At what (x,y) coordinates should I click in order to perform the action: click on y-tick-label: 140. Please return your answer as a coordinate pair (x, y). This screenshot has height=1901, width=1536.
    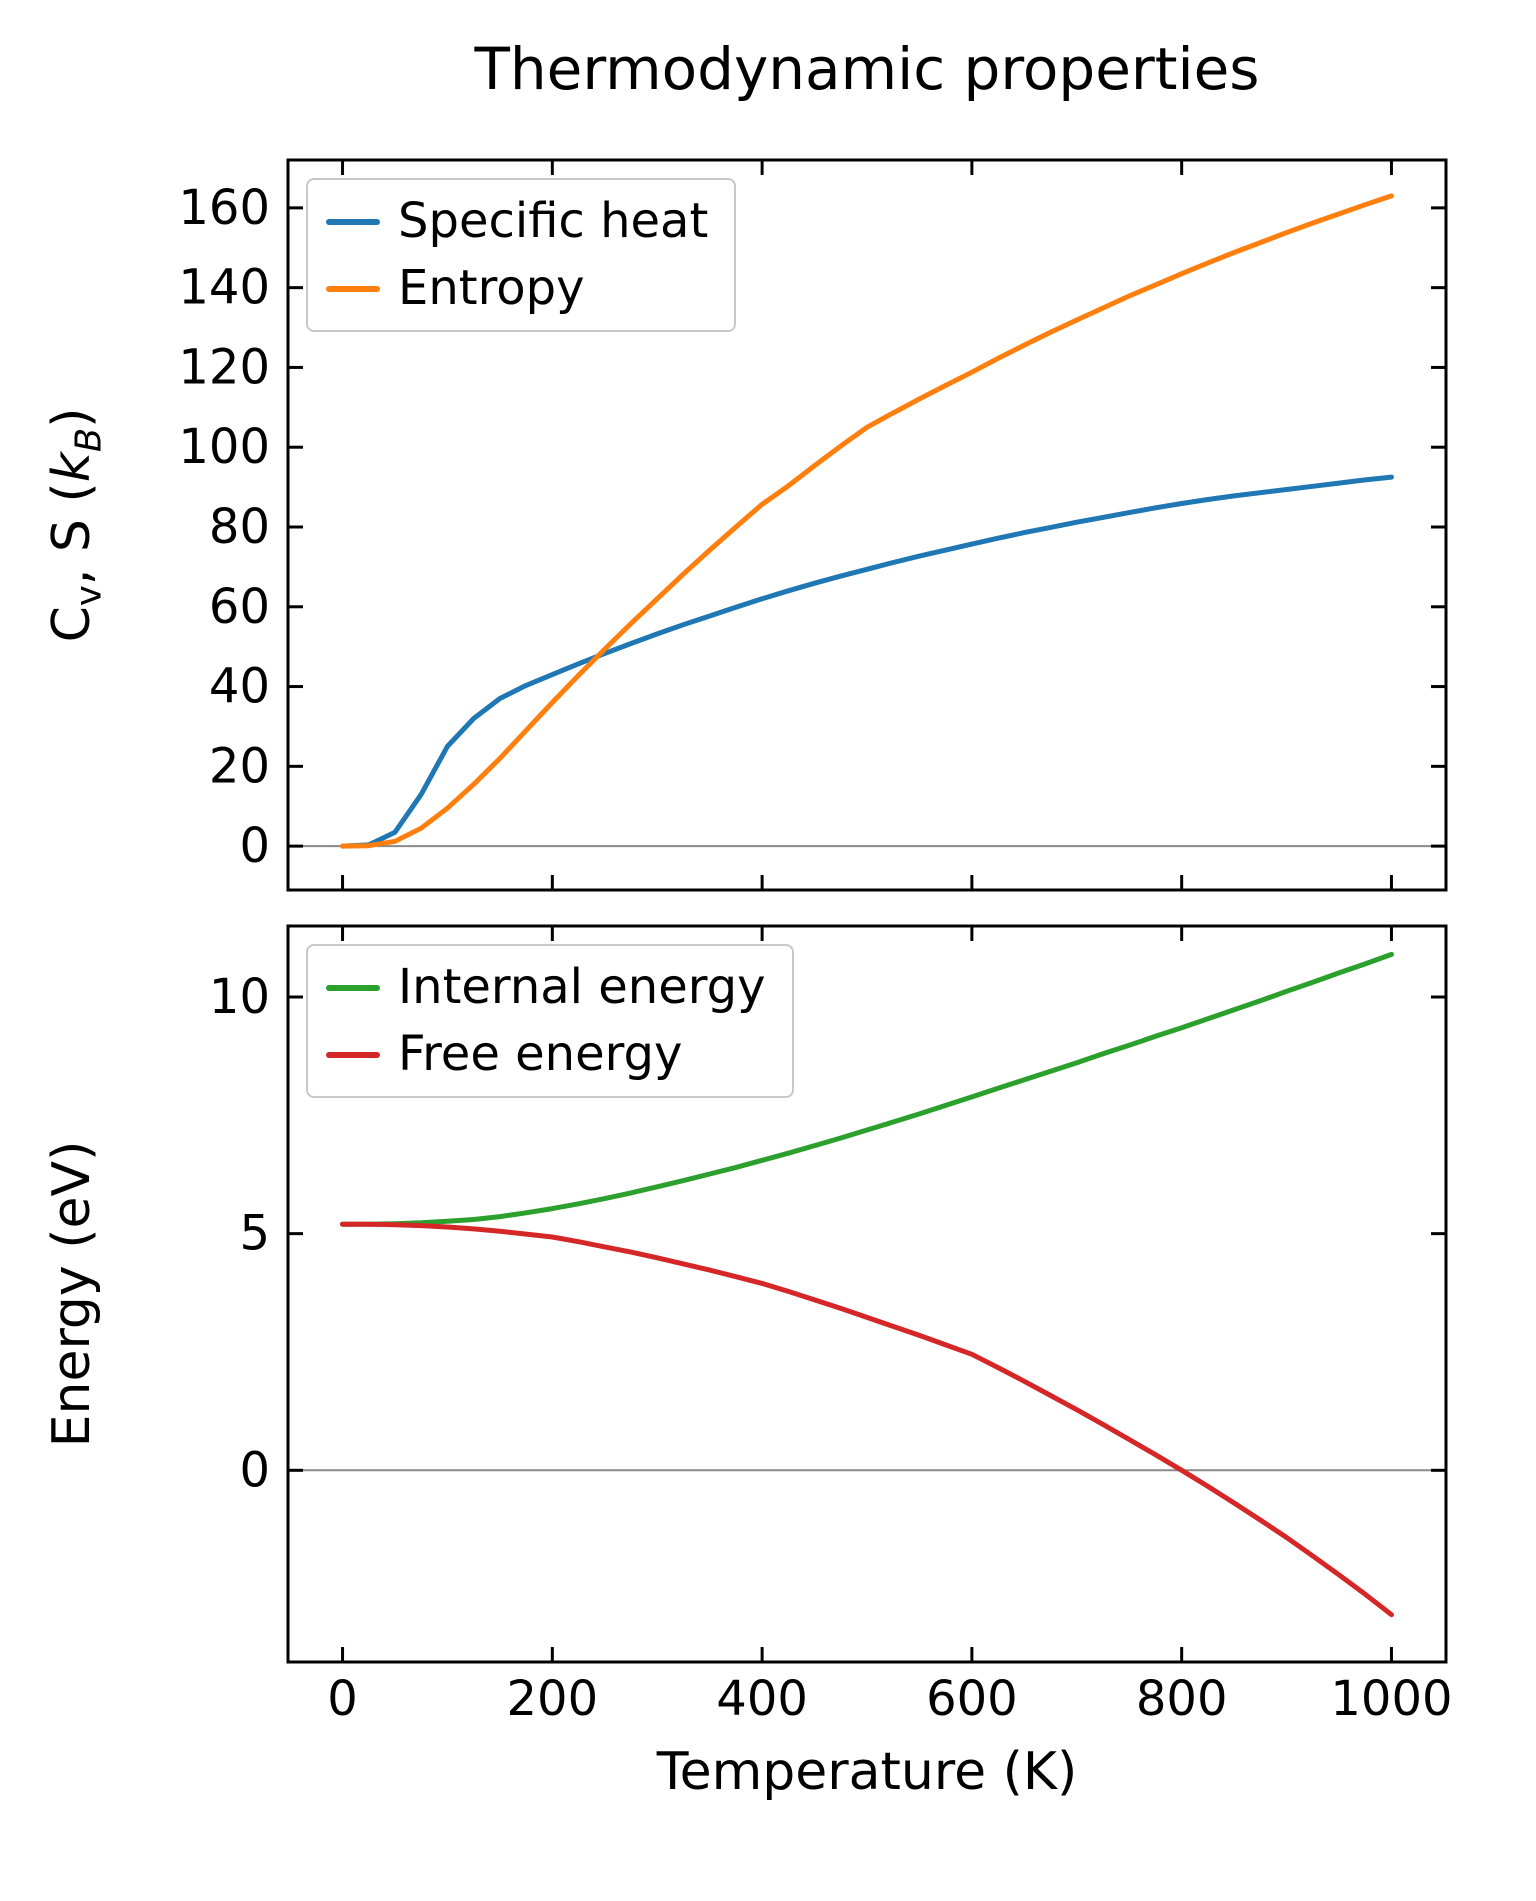
    Looking at the image, I should click on (224, 288).